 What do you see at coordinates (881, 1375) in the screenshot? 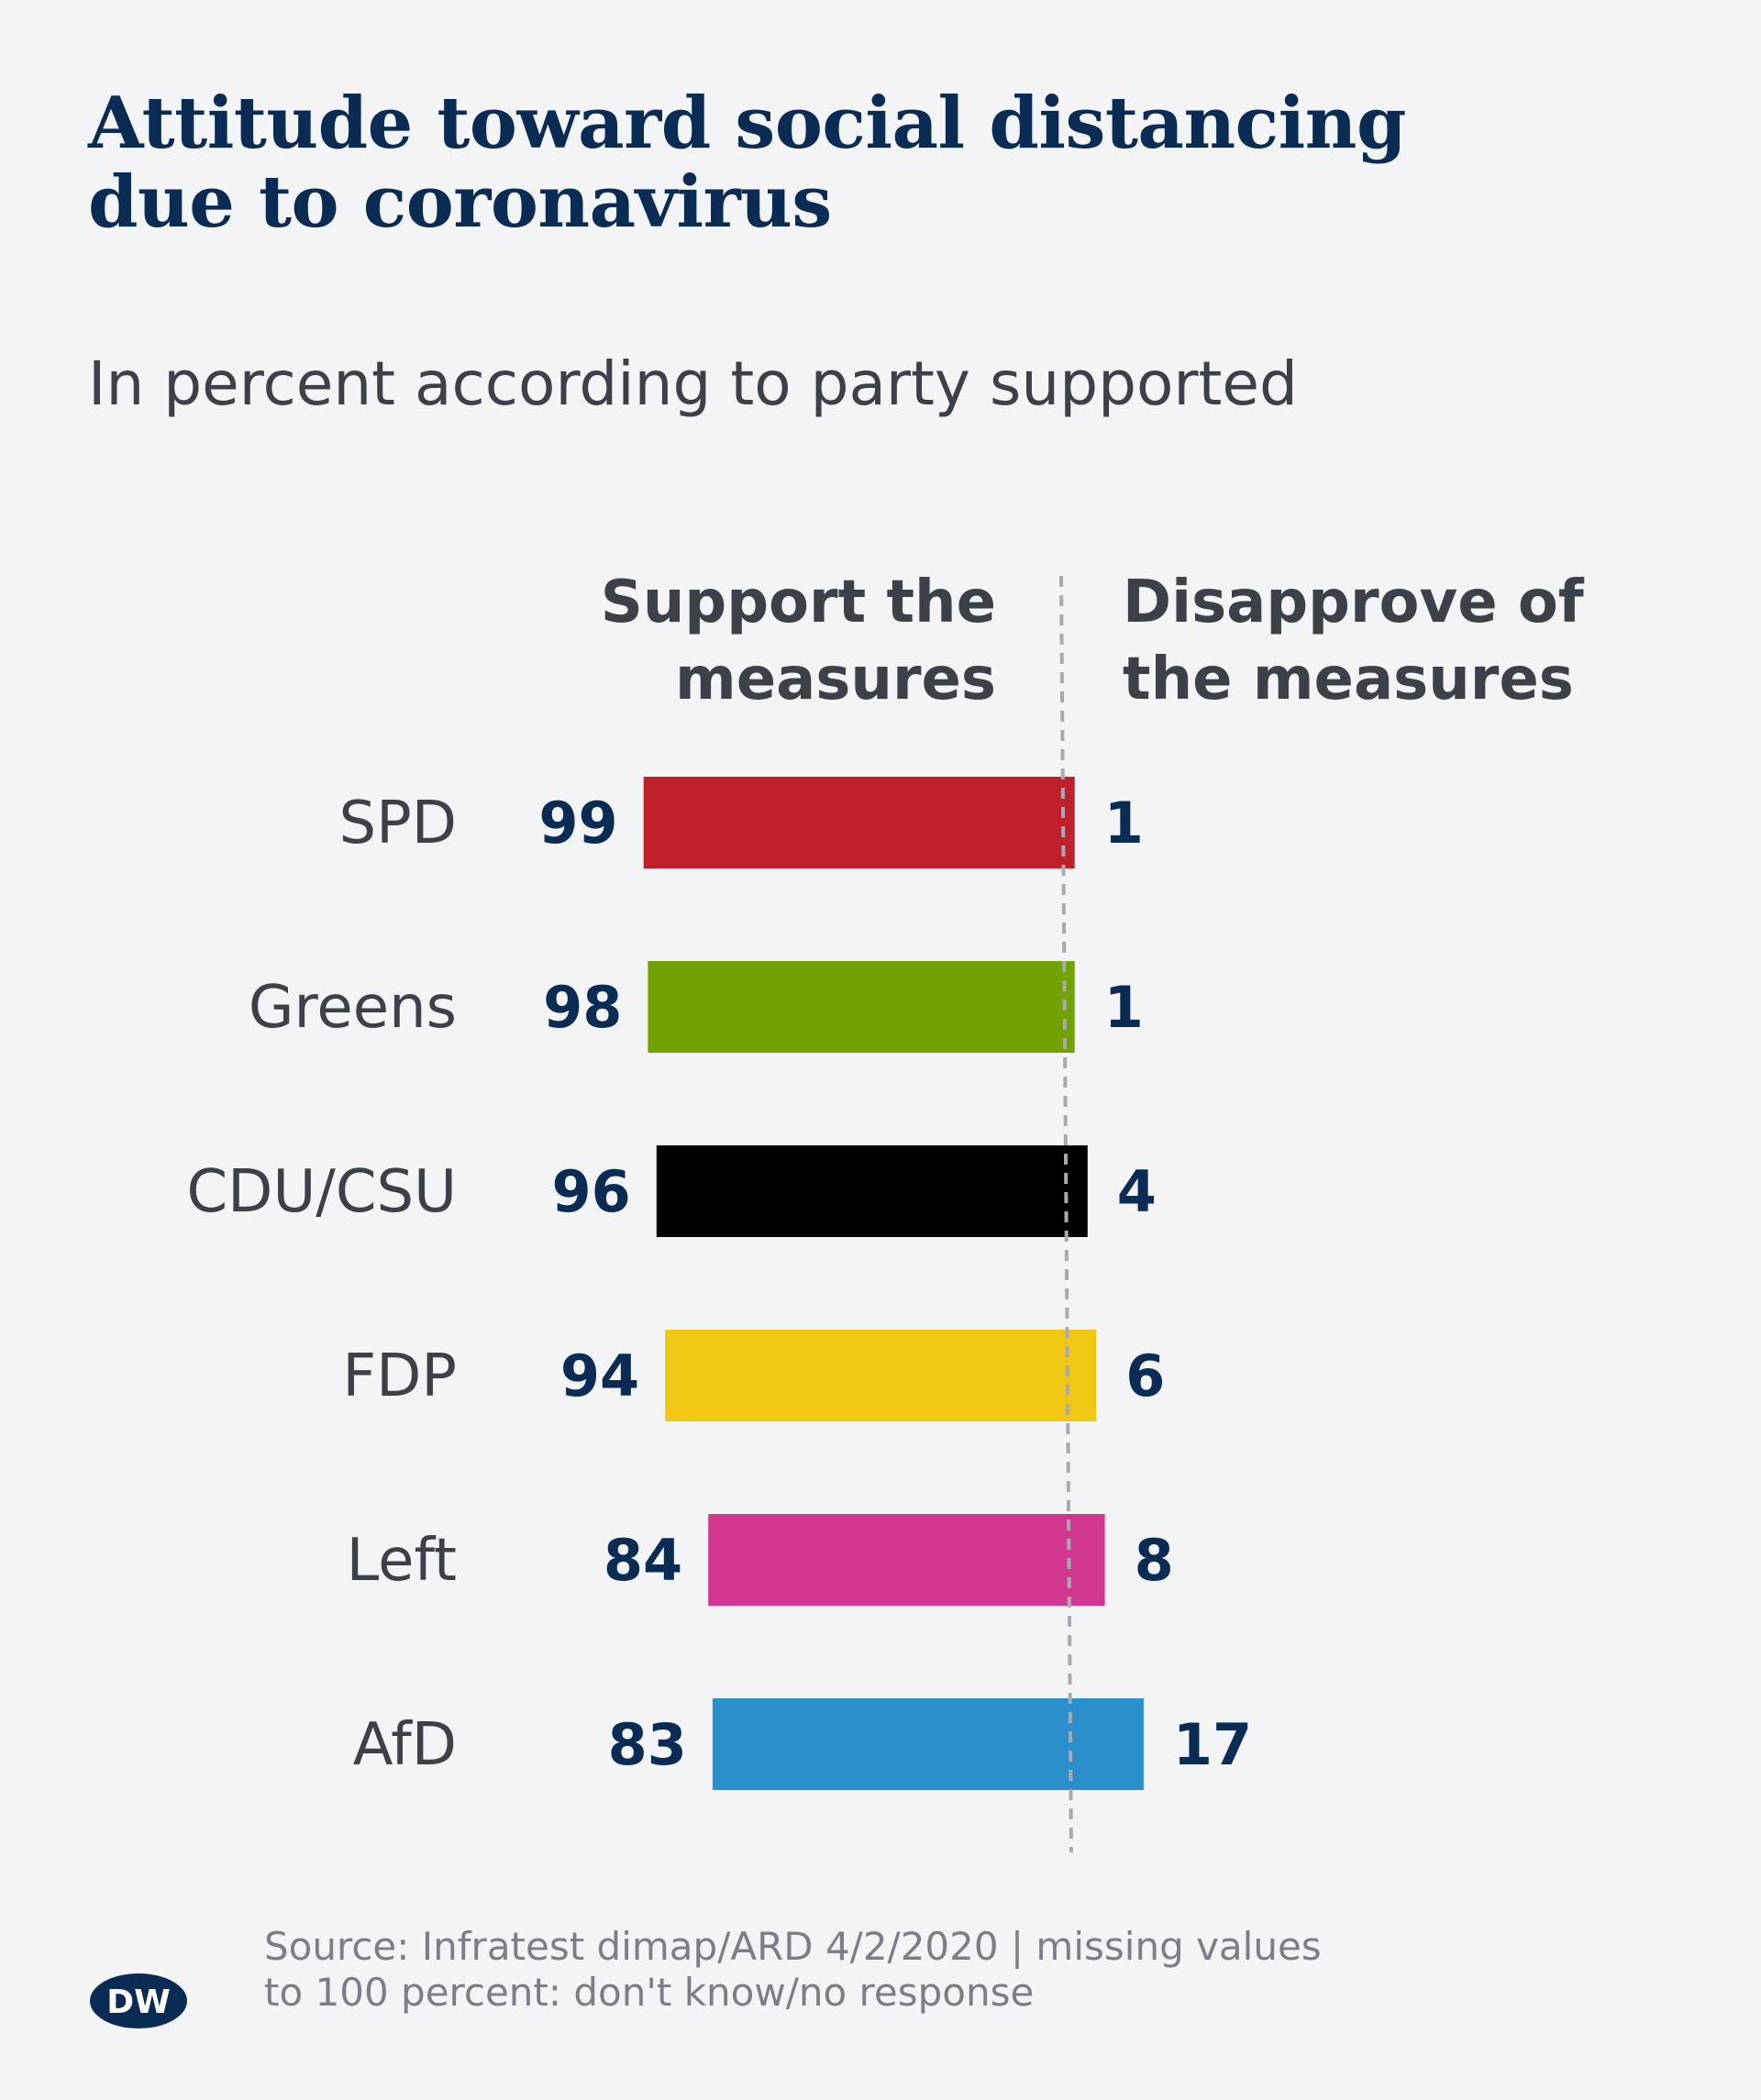
I see `bar-fdp` at bounding box center [881, 1375].